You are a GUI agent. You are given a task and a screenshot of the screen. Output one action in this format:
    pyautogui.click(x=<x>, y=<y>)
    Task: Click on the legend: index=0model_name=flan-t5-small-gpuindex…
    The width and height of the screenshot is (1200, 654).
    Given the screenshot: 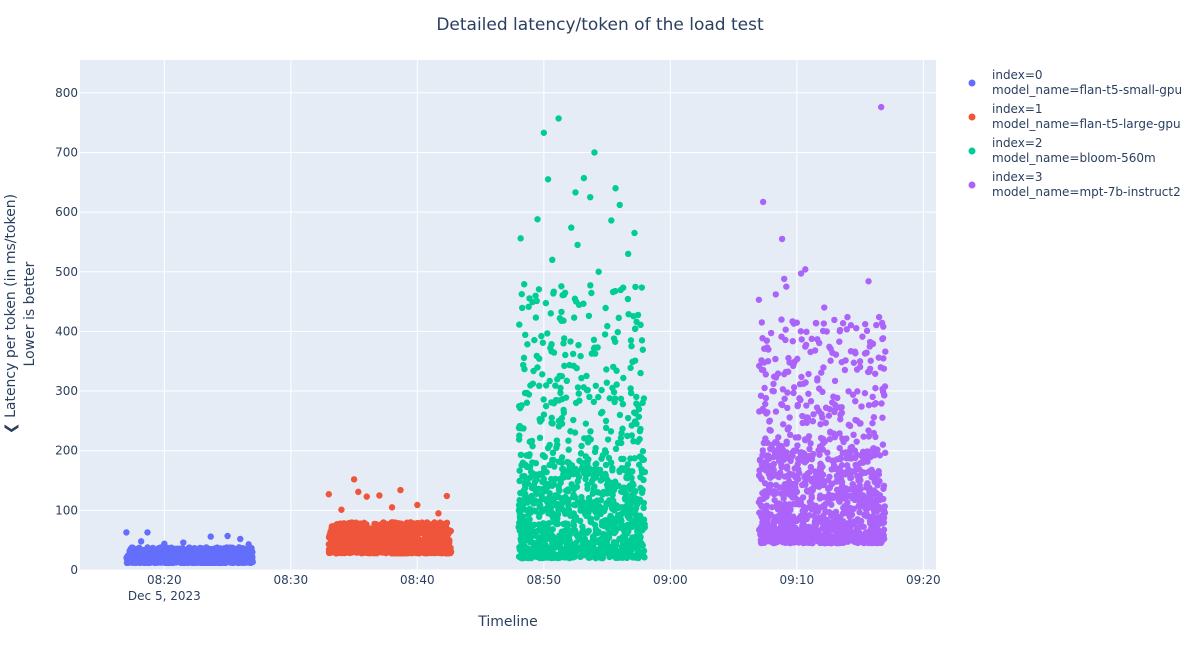 What is the action you would take?
    pyautogui.click(x=1075, y=133)
    